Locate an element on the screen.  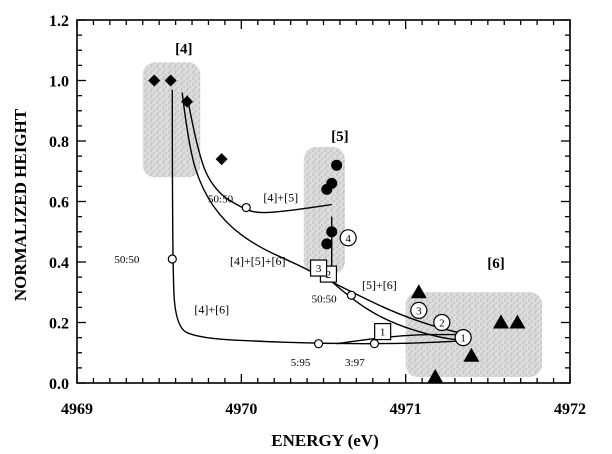
y-tick-label: 0.6 is located at coordinates (59, 203).